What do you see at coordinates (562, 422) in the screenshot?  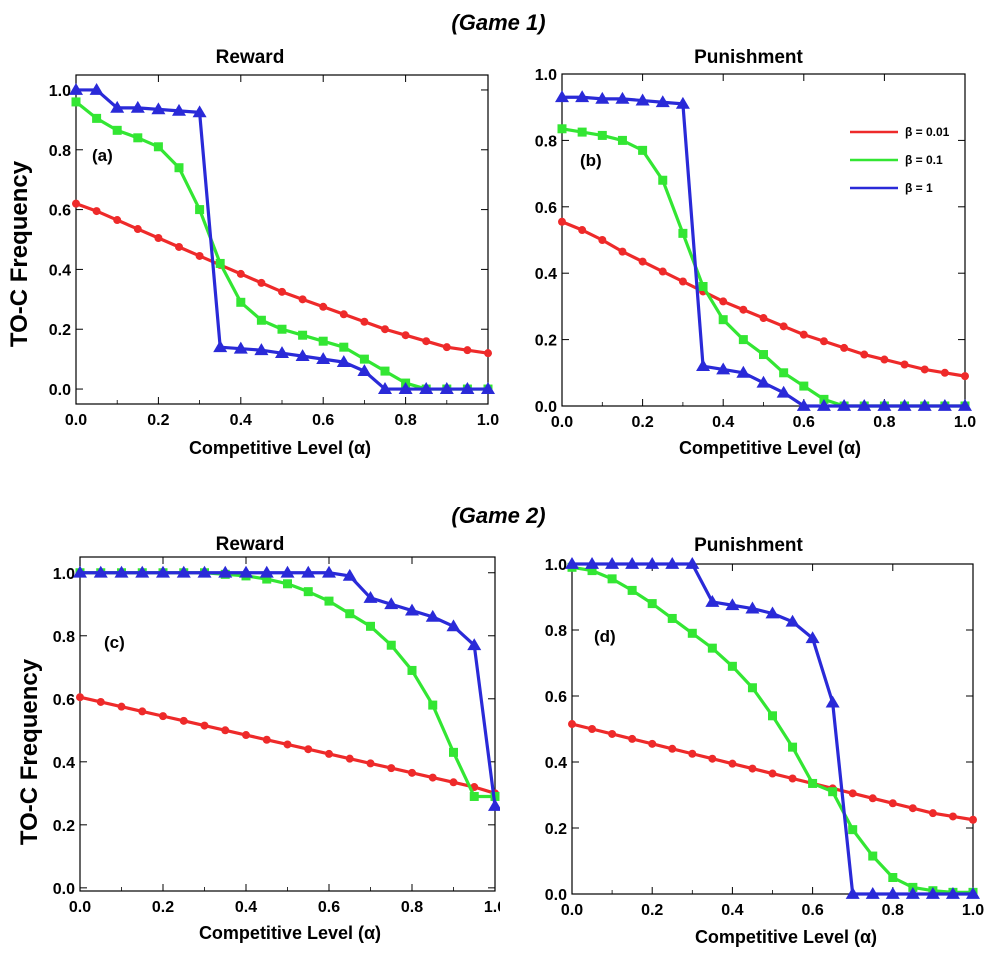 I see `x-tick-label: 0.0` at bounding box center [562, 422].